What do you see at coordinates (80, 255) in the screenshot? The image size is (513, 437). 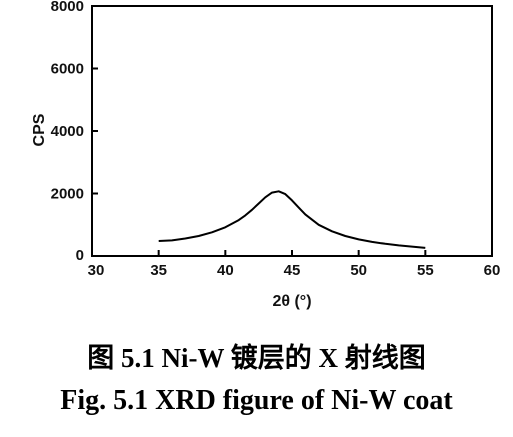 I see `y-tick-label: 0` at bounding box center [80, 255].